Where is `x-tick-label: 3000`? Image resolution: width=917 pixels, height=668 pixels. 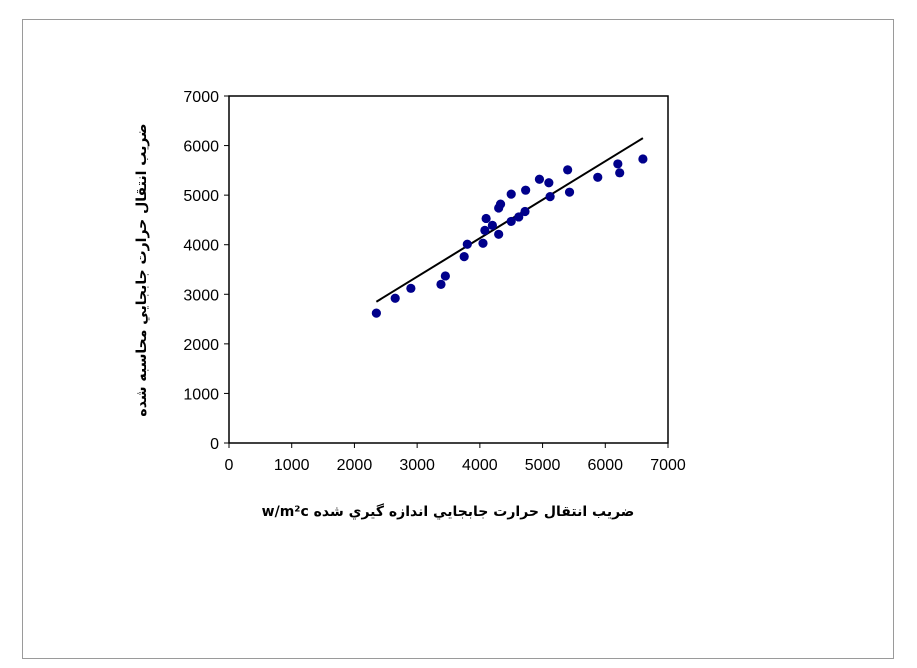
x-tick-label: 3000 is located at coordinates (417, 465).